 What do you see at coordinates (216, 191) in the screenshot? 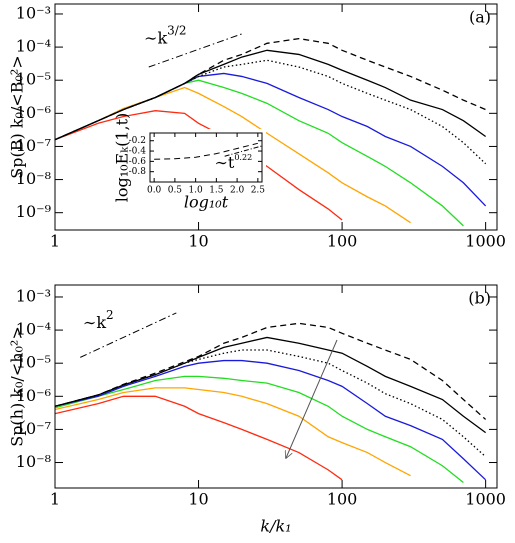
I see `x-tick-label: 1.5` at bounding box center [216, 191].